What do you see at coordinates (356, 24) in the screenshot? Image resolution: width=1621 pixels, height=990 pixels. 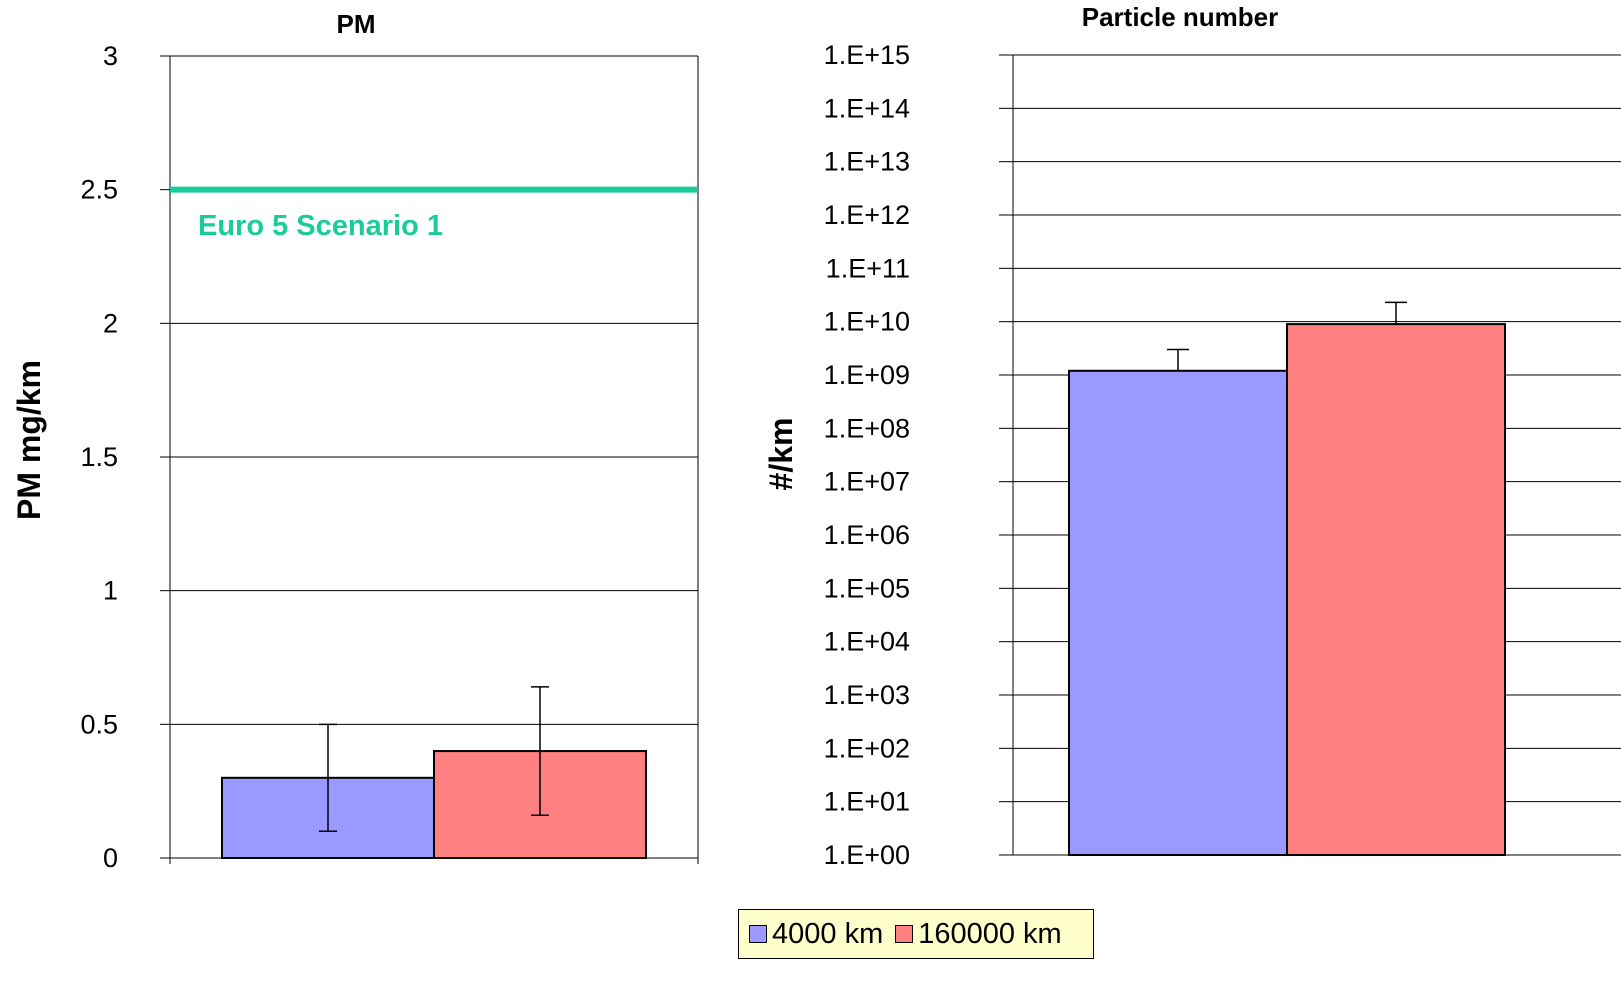 I see `pm-chart-title: PM` at bounding box center [356, 24].